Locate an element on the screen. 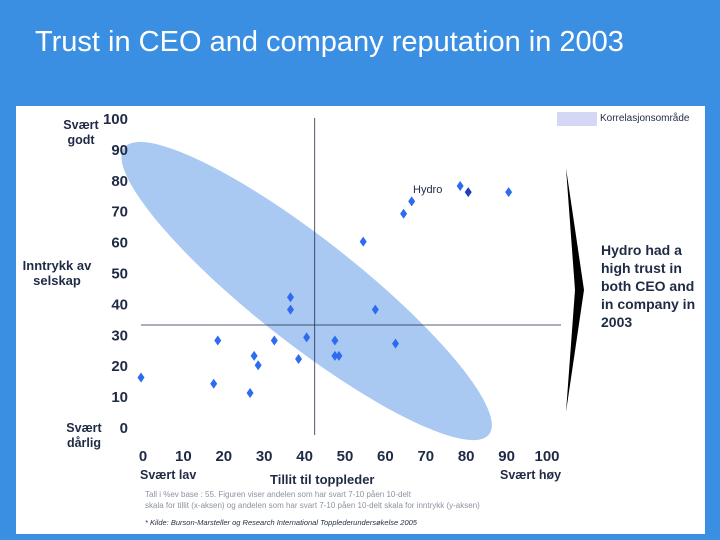 This screenshot has height=540, width=720. y-tick-label: 50 is located at coordinates (119, 274).